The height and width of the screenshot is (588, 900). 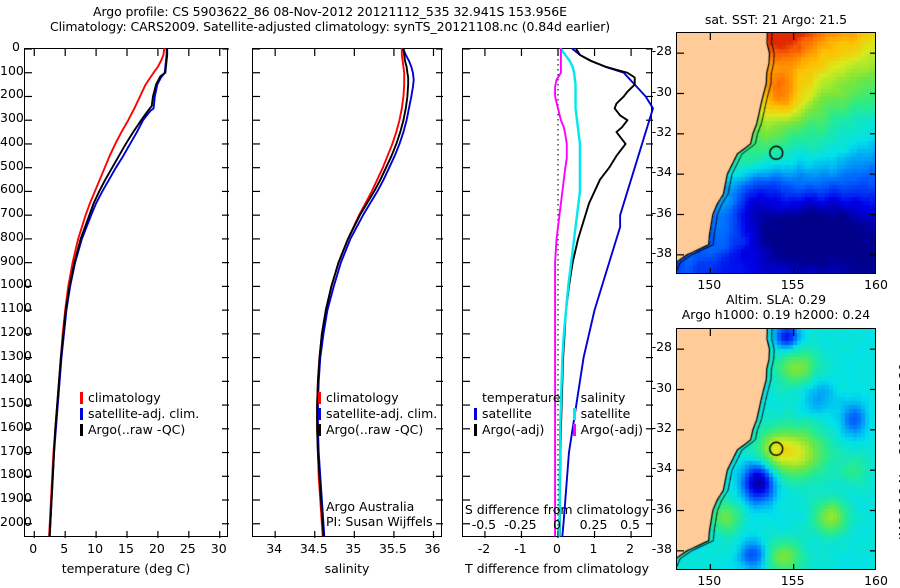 I want to click on temperature-tick-label: 10, so click(x=95, y=548).